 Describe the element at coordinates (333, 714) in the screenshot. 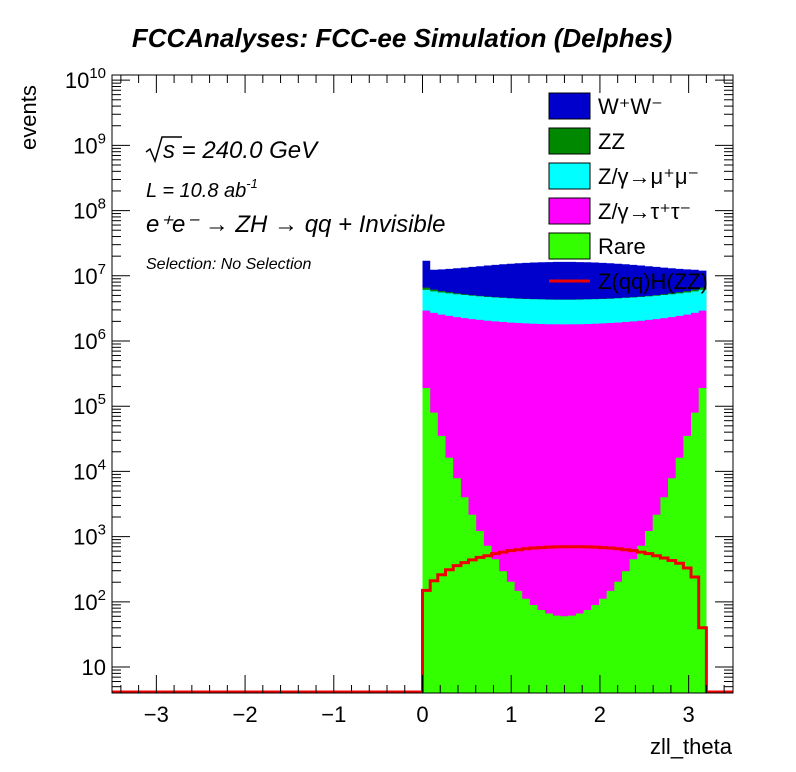

I see `x-tick-label: −1` at that location.